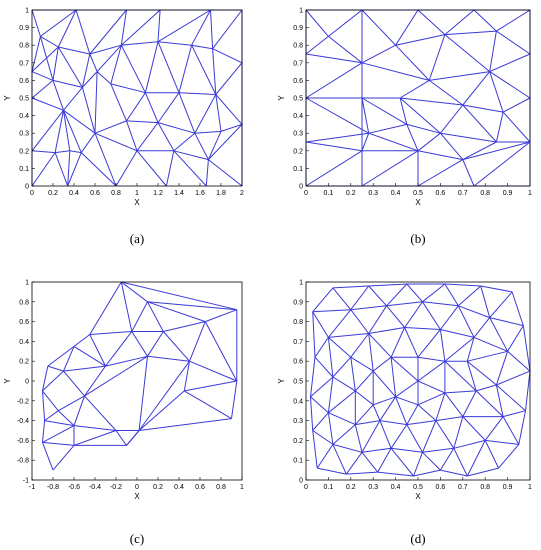  Describe the element at coordinates (24, 134) in the screenshot. I see `y-tick-label: 0.3` at that location.